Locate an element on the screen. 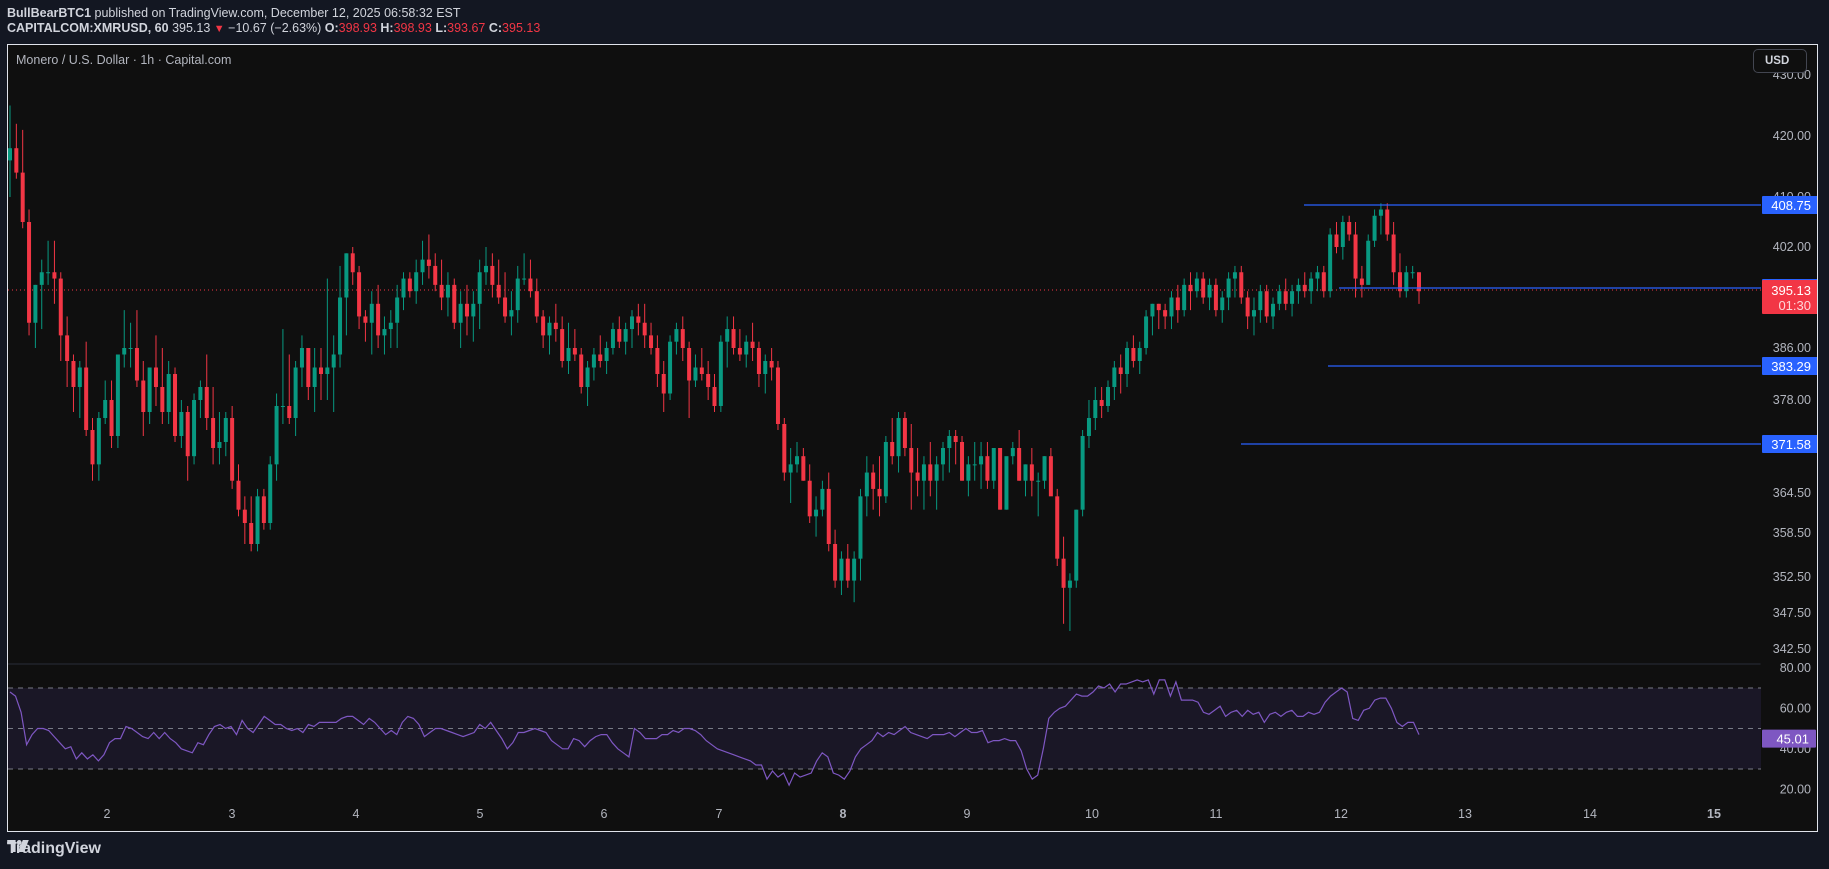 This screenshot has height=869, width=1829. close-value: 395.13 is located at coordinates (521, 28).